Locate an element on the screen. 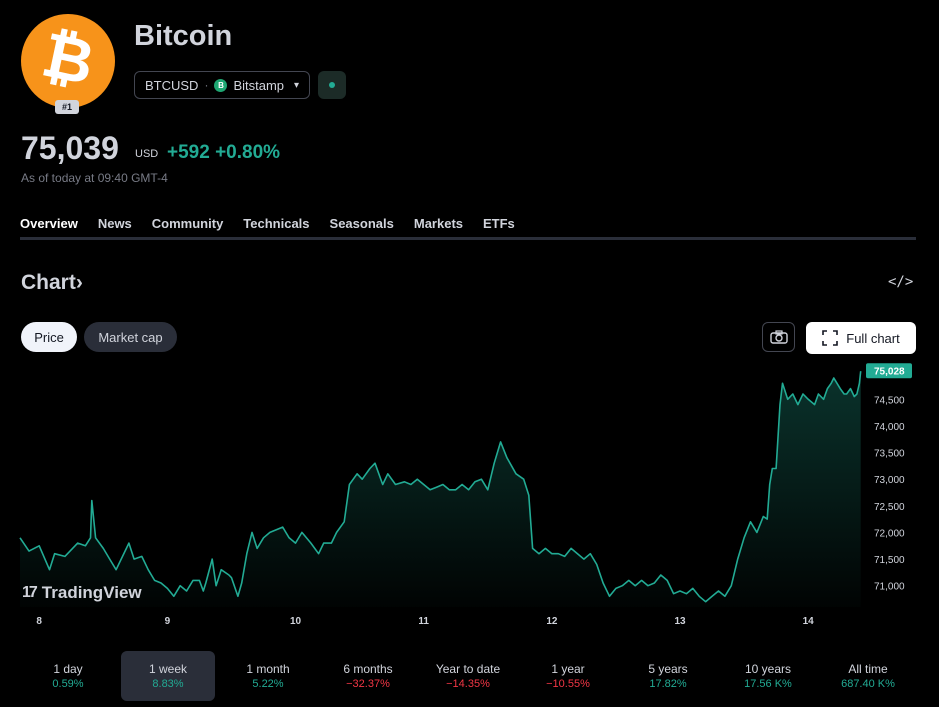 This screenshot has width=939, height=707. period-label: 1 day is located at coordinates (68, 669).